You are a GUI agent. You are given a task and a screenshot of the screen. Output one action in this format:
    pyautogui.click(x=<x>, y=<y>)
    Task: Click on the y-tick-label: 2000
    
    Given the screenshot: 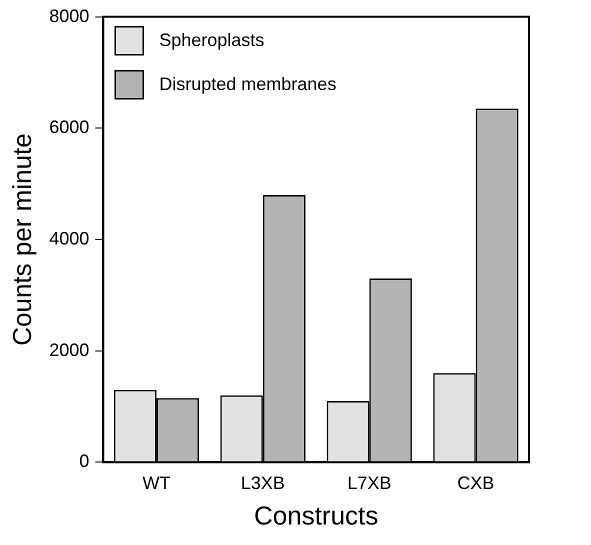 What is the action you would take?
    pyautogui.click(x=69, y=350)
    